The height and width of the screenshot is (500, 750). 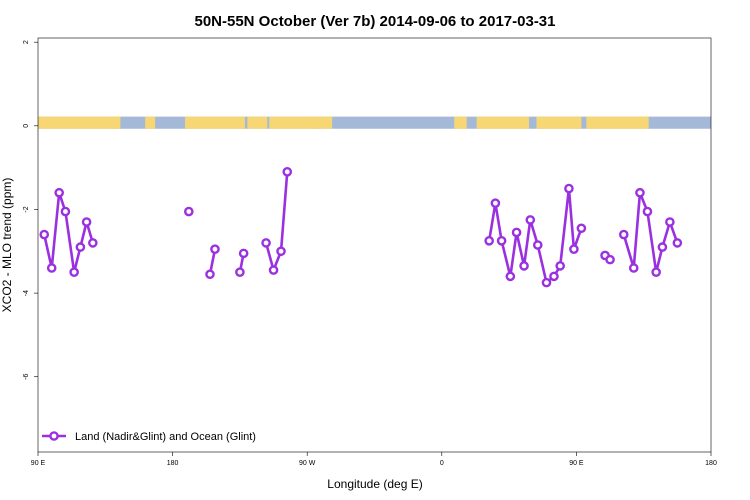 I want to click on y-tick-label: -2, so click(x=26, y=209).